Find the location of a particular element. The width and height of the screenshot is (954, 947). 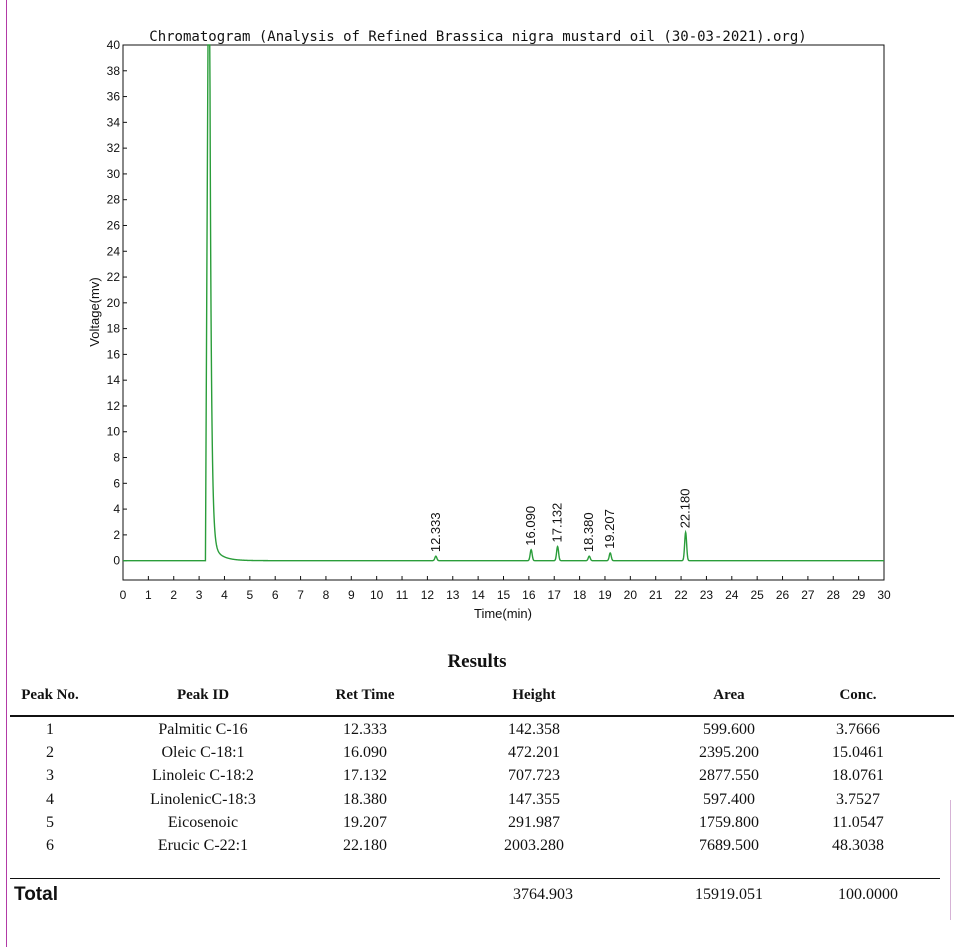

x-tick-label: 20 is located at coordinates (631, 595).